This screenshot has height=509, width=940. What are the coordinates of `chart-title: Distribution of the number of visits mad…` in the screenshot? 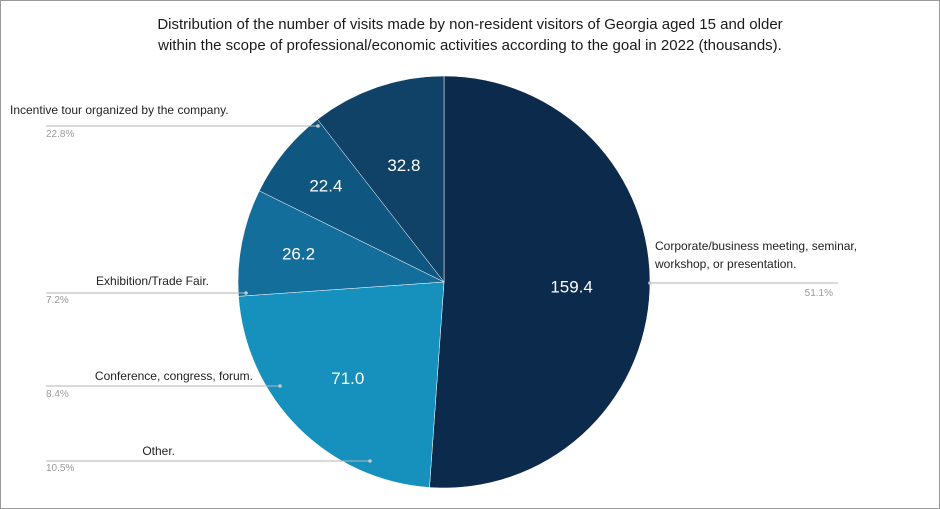 It's located at (470, 35).